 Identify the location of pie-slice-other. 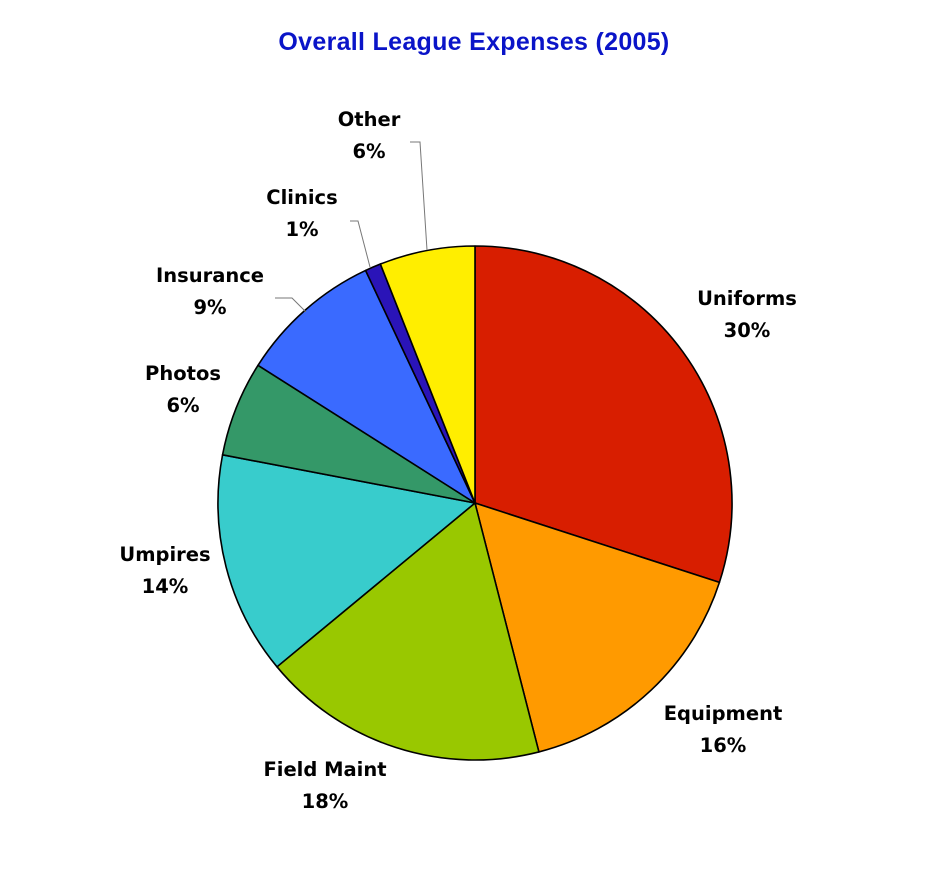
(427, 374).